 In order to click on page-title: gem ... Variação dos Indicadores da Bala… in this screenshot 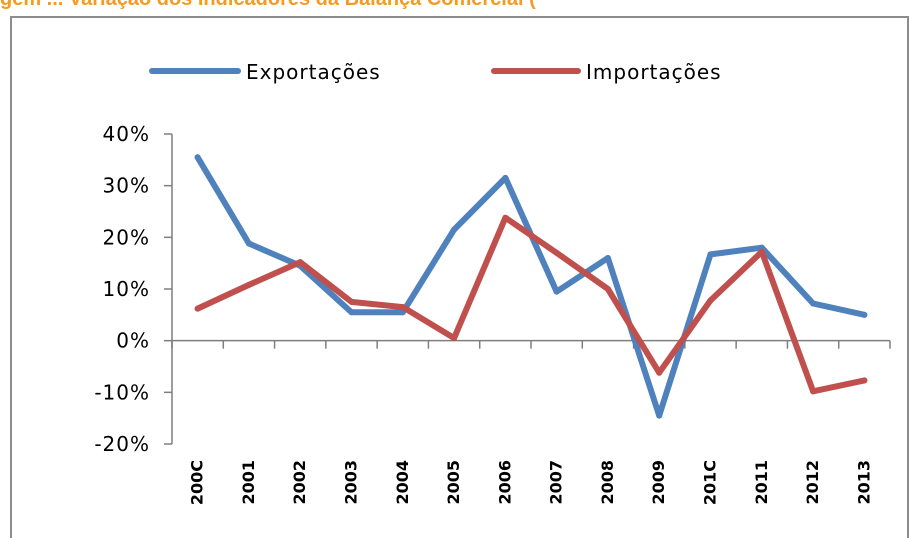, I will do `click(455, 5)`.